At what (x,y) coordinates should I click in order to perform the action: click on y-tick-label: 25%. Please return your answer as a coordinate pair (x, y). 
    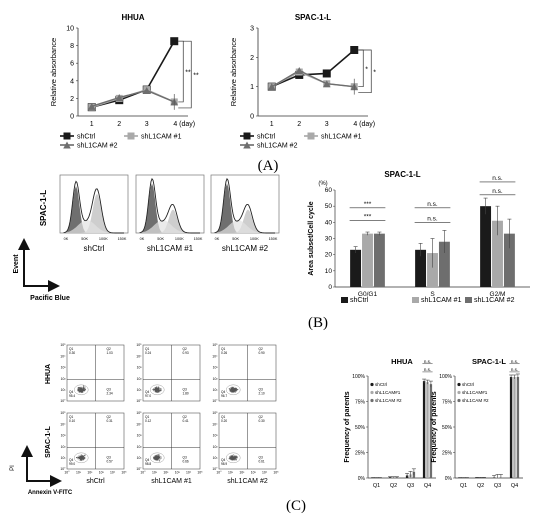
    Looking at the image, I should click on (360, 454).